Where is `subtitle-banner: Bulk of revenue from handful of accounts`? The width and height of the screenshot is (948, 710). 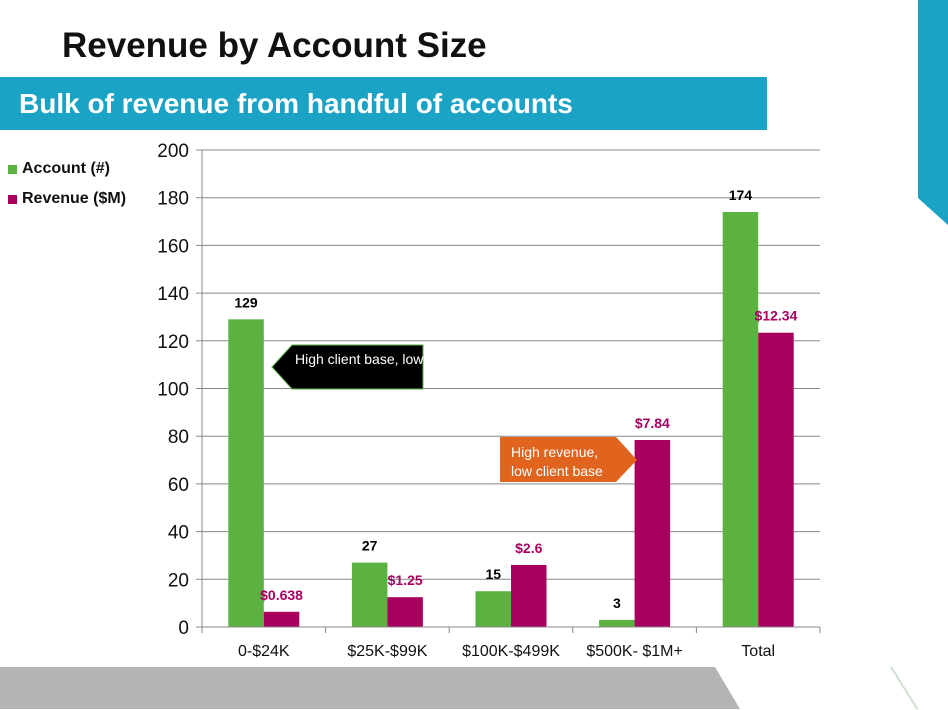
subtitle-banner: Bulk of revenue from handful of accounts is located at coordinates (383, 103).